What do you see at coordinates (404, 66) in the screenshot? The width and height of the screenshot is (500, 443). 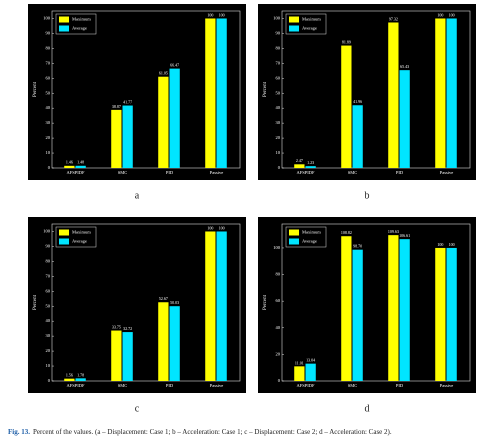 I see `value-label: 65.43` at bounding box center [404, 66].